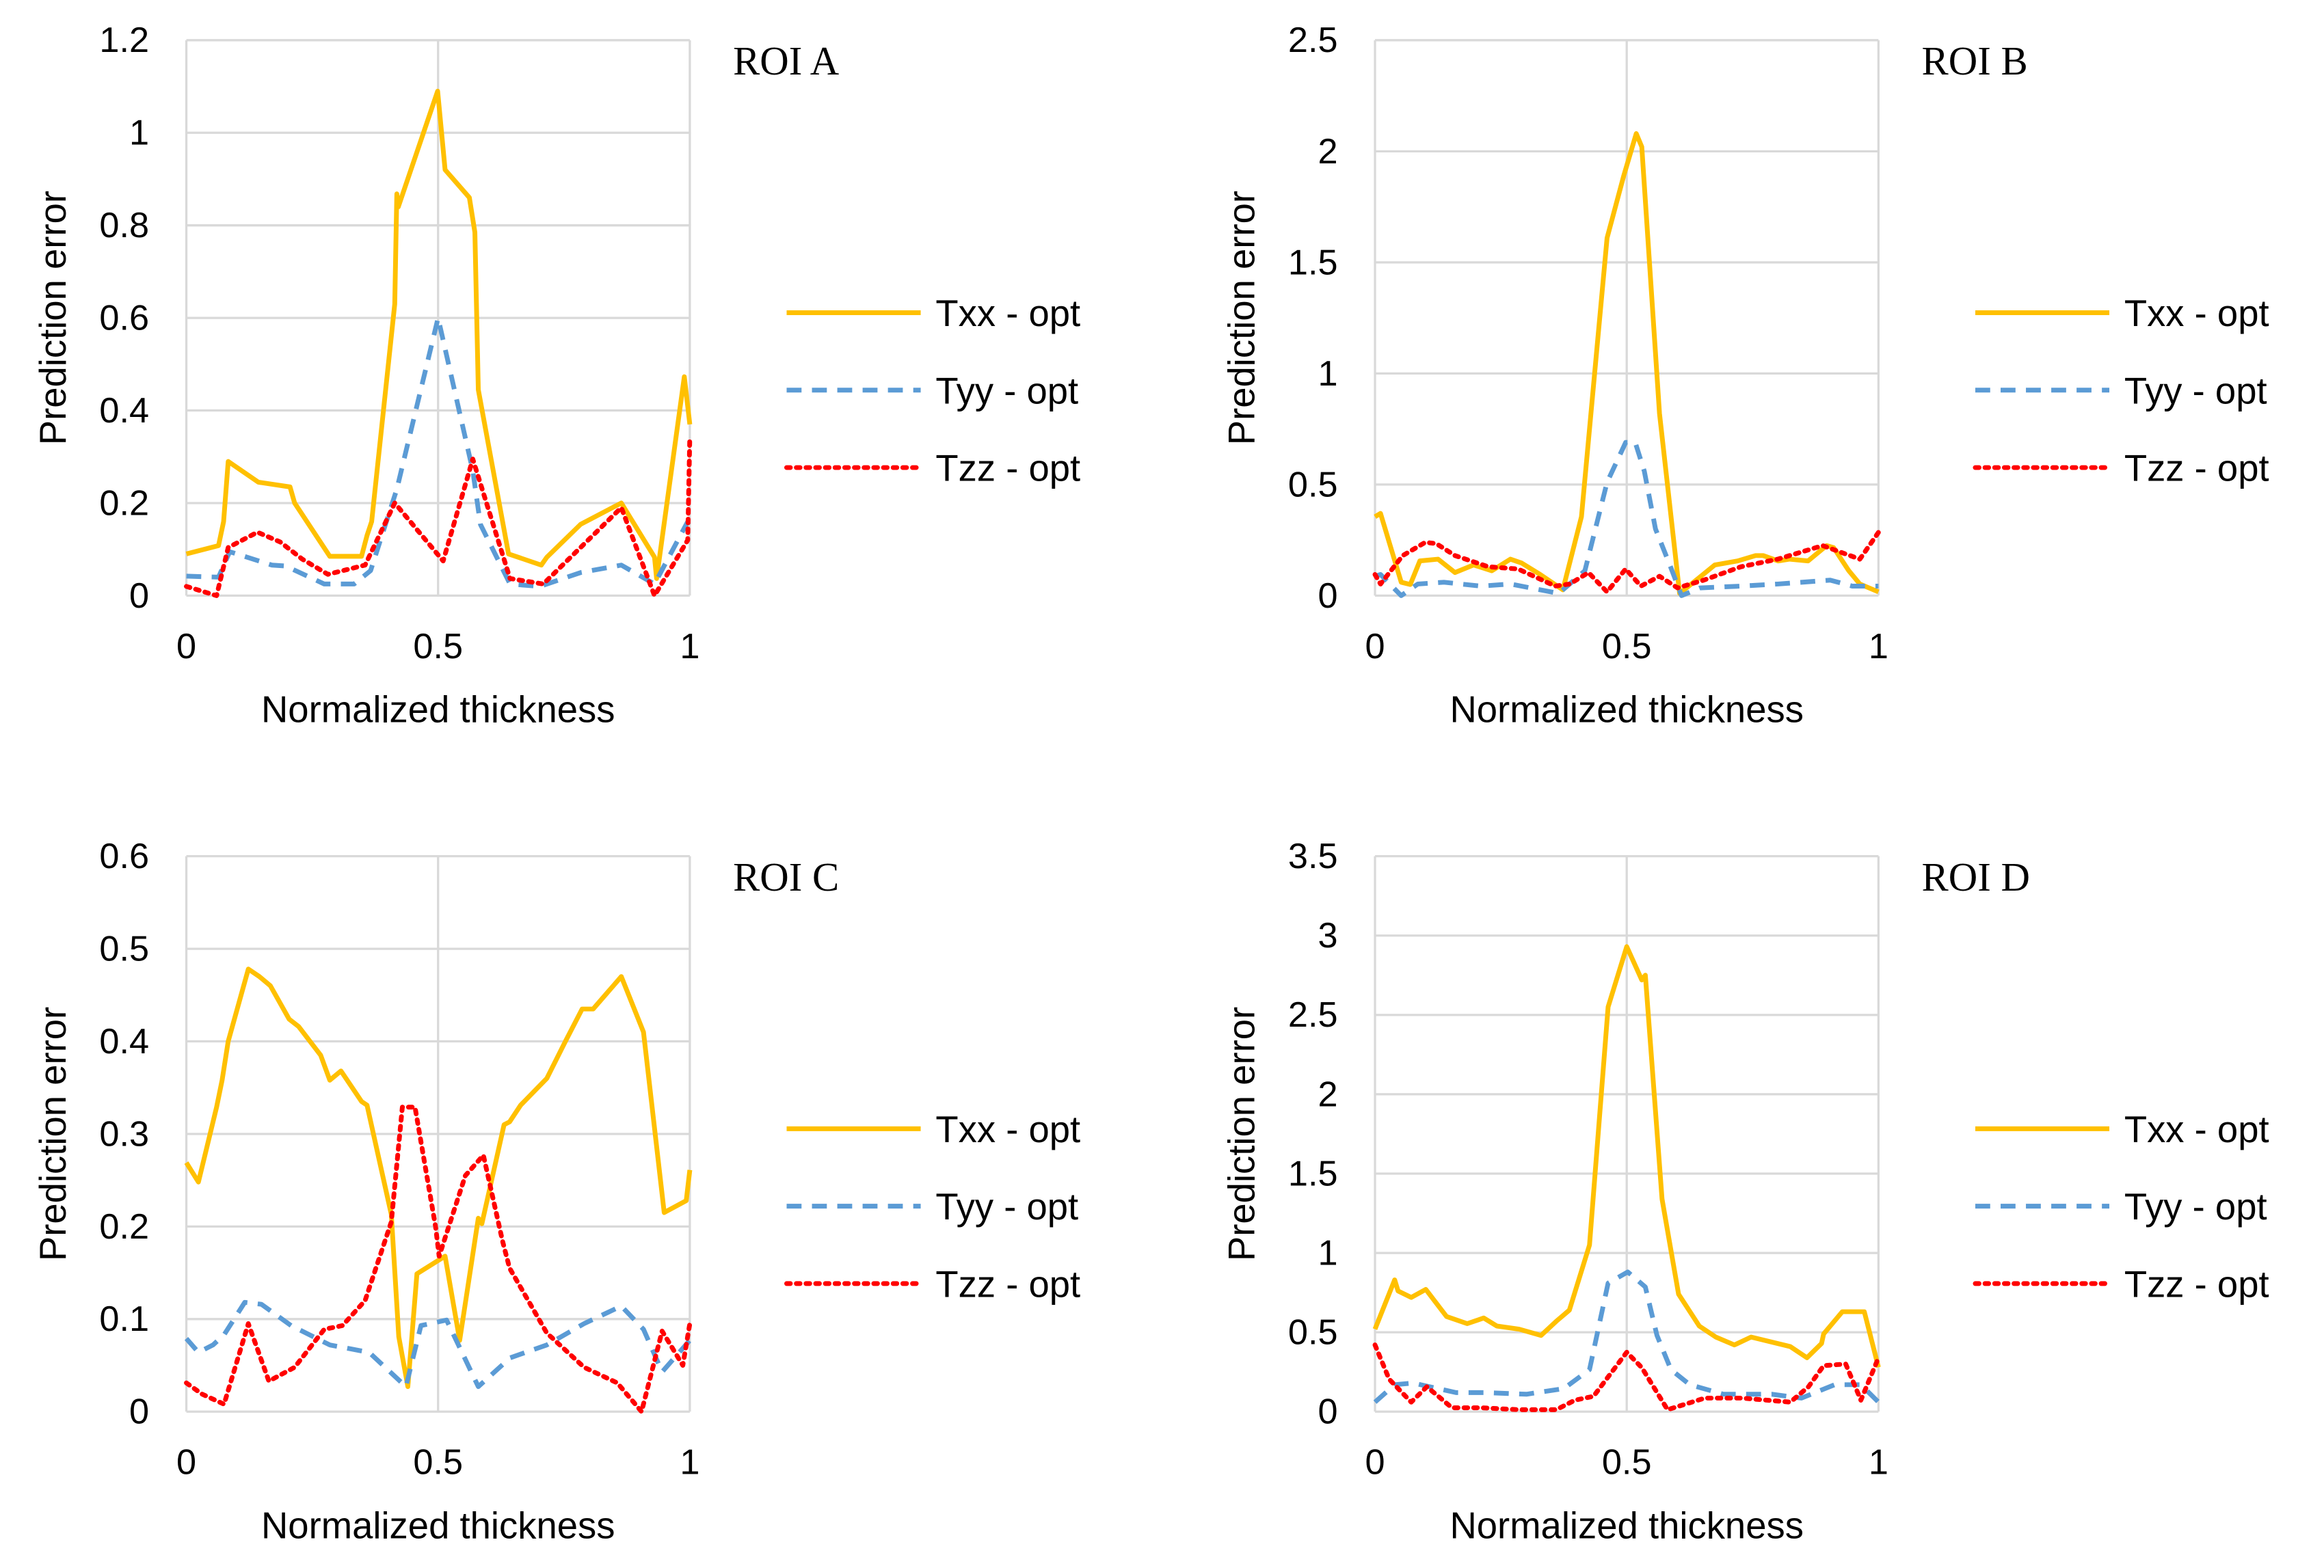 The width and height of the screenshot is (2324, 1568). Describe the element at coordinates (124, 225) in the screenshot. I see `y-tick-label: 0.8` at that location.